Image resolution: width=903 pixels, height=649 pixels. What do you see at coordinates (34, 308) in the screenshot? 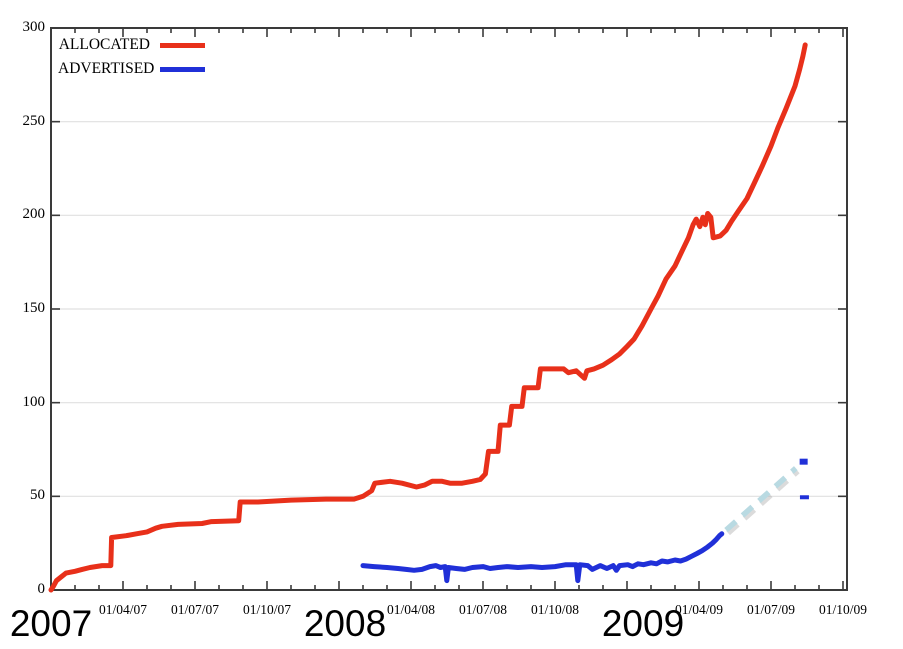
I see `y-tick-label: 150` at bounding box center [34, 308].